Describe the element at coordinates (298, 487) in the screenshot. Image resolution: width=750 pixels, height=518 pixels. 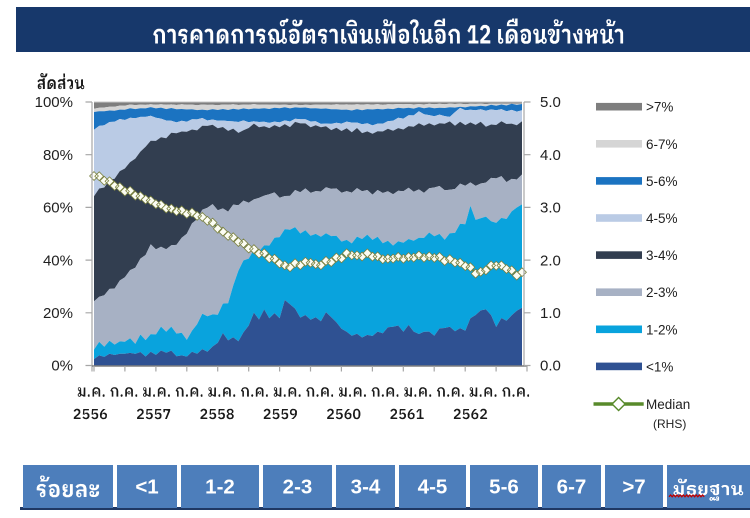
I see `svg-text: 2-3` at that location.